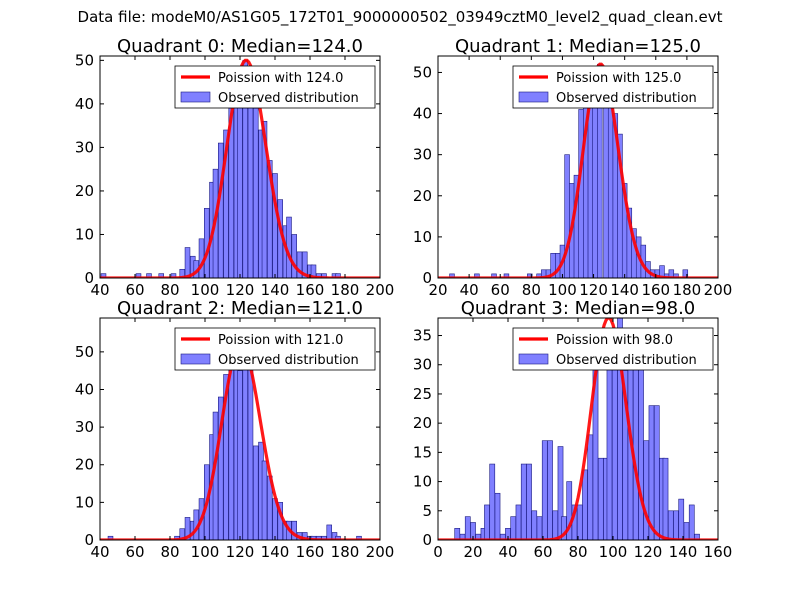 The image size is (800, 600). I want to click on panel-title: Quadrant 3: Median=98.0, so click(578, 308).